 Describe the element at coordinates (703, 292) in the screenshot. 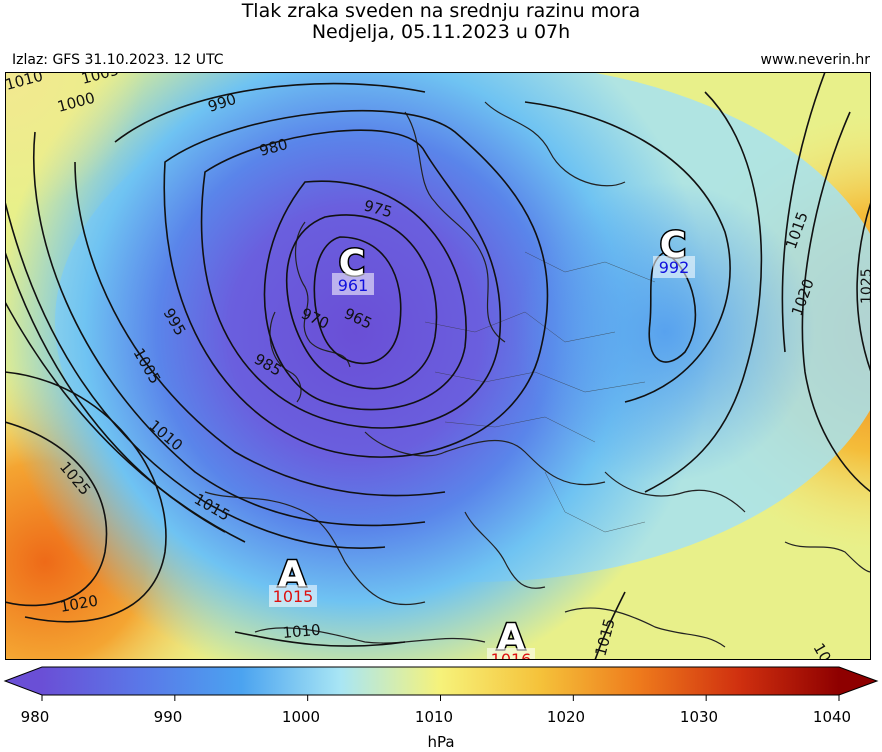

I see `isobar-1010-e` at that location.